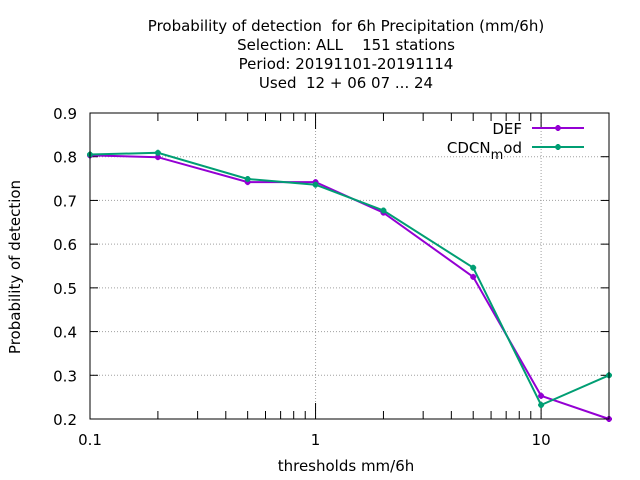 Image resolution: width=640 pixels, height=480 pixels. Describe the element at coordinates (65, 201) in the screenshot. I see `y-tick-label: 0.7` at that location.